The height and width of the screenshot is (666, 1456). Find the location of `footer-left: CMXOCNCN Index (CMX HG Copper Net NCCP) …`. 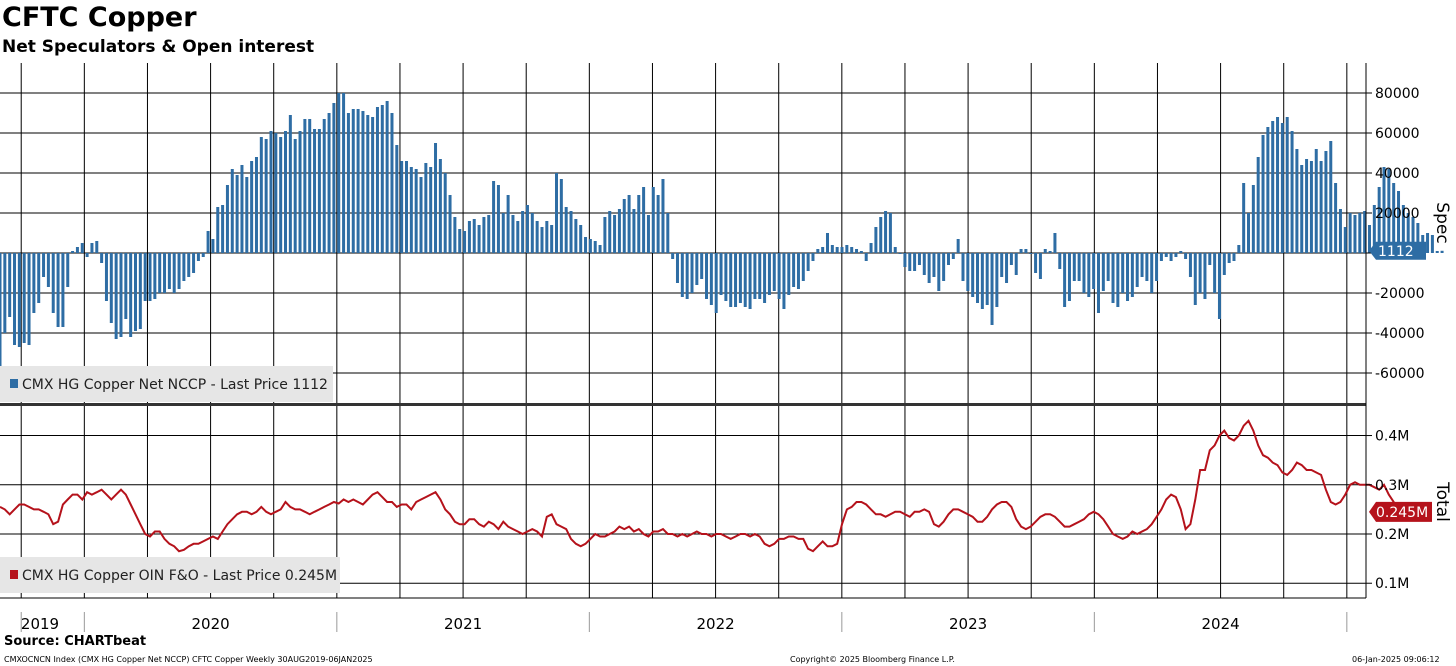

footer-left: CMXOCNCN Index (CMX HG Copper Net NCCP) … is located at coordinates (188, 659).